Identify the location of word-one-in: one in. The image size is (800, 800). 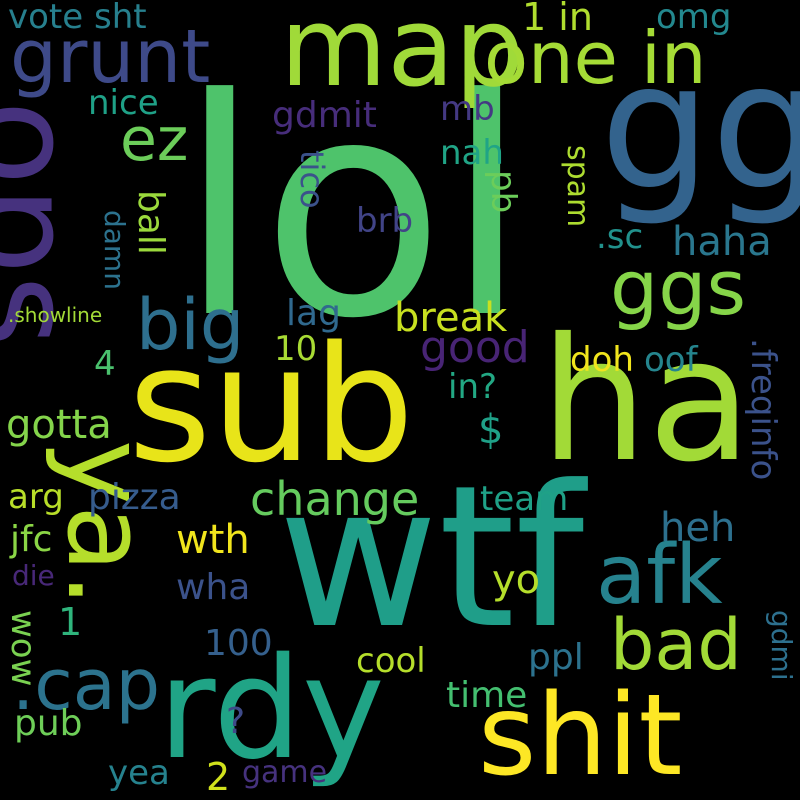
(595, 58).